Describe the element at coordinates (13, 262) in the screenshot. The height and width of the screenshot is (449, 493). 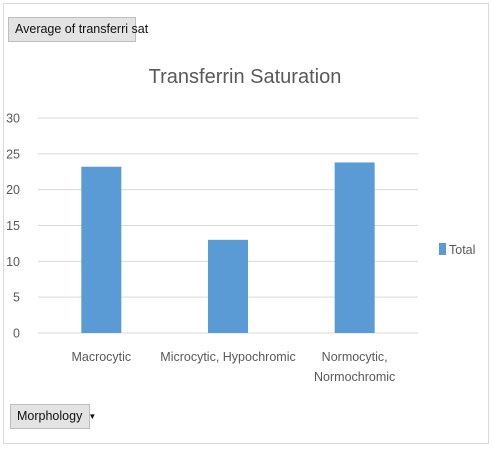
I see `y-tick-label: 10` at that location.